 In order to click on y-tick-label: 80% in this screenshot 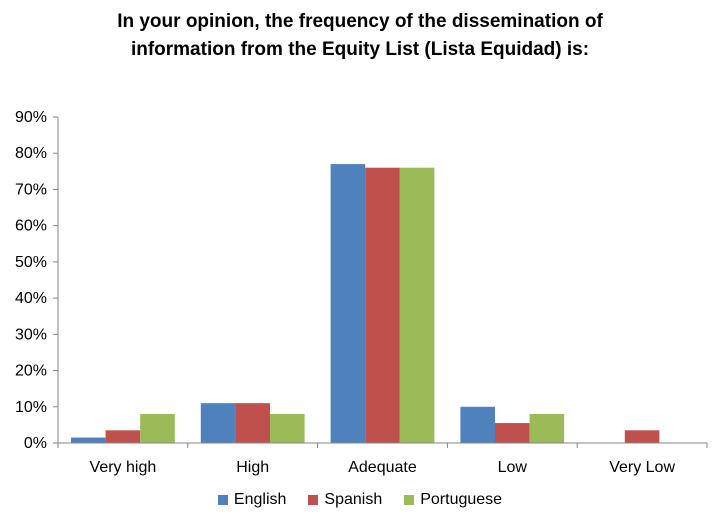, I will do `click(31, 153)`.